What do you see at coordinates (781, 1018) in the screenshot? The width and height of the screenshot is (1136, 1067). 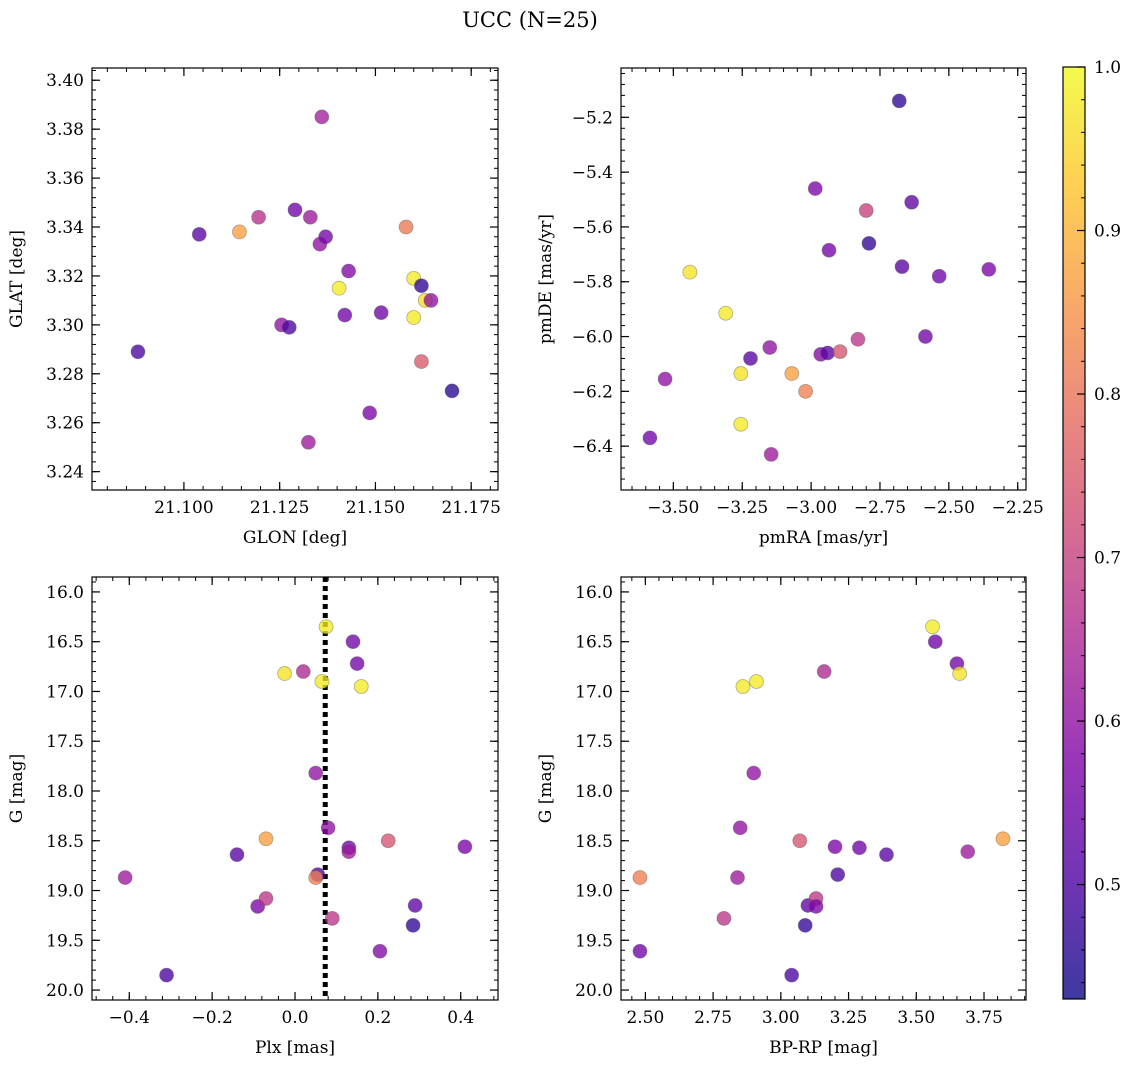 I see `x-tick-label: 3.00` at bounding box center [781, 1018].